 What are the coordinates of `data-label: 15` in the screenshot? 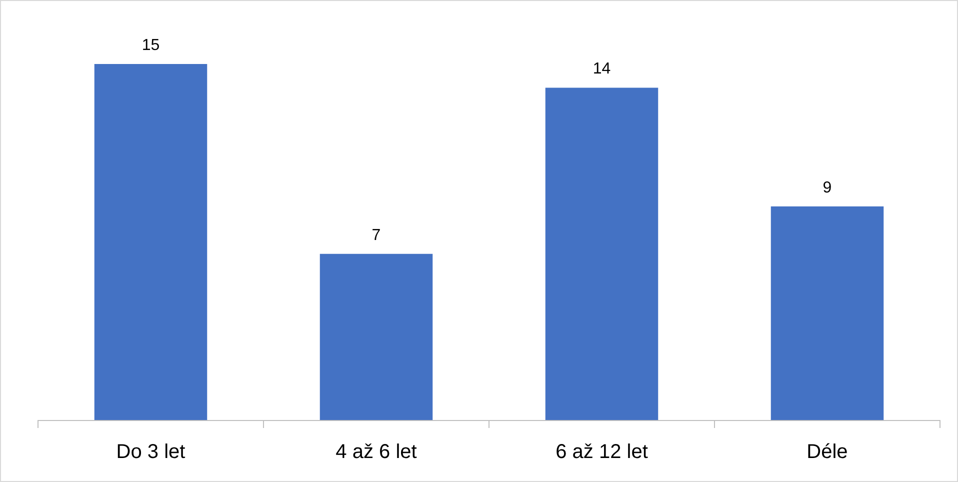 It's located at (151, 45).